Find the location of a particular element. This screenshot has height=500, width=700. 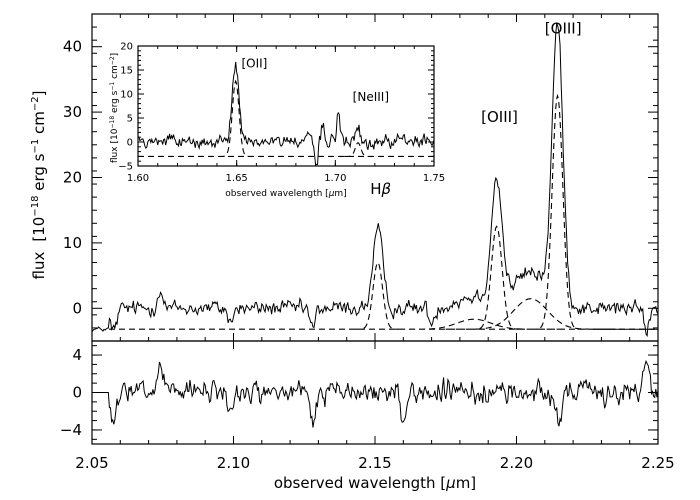

residual-y-tick-label: −4 is located at coordinates (71, 430).